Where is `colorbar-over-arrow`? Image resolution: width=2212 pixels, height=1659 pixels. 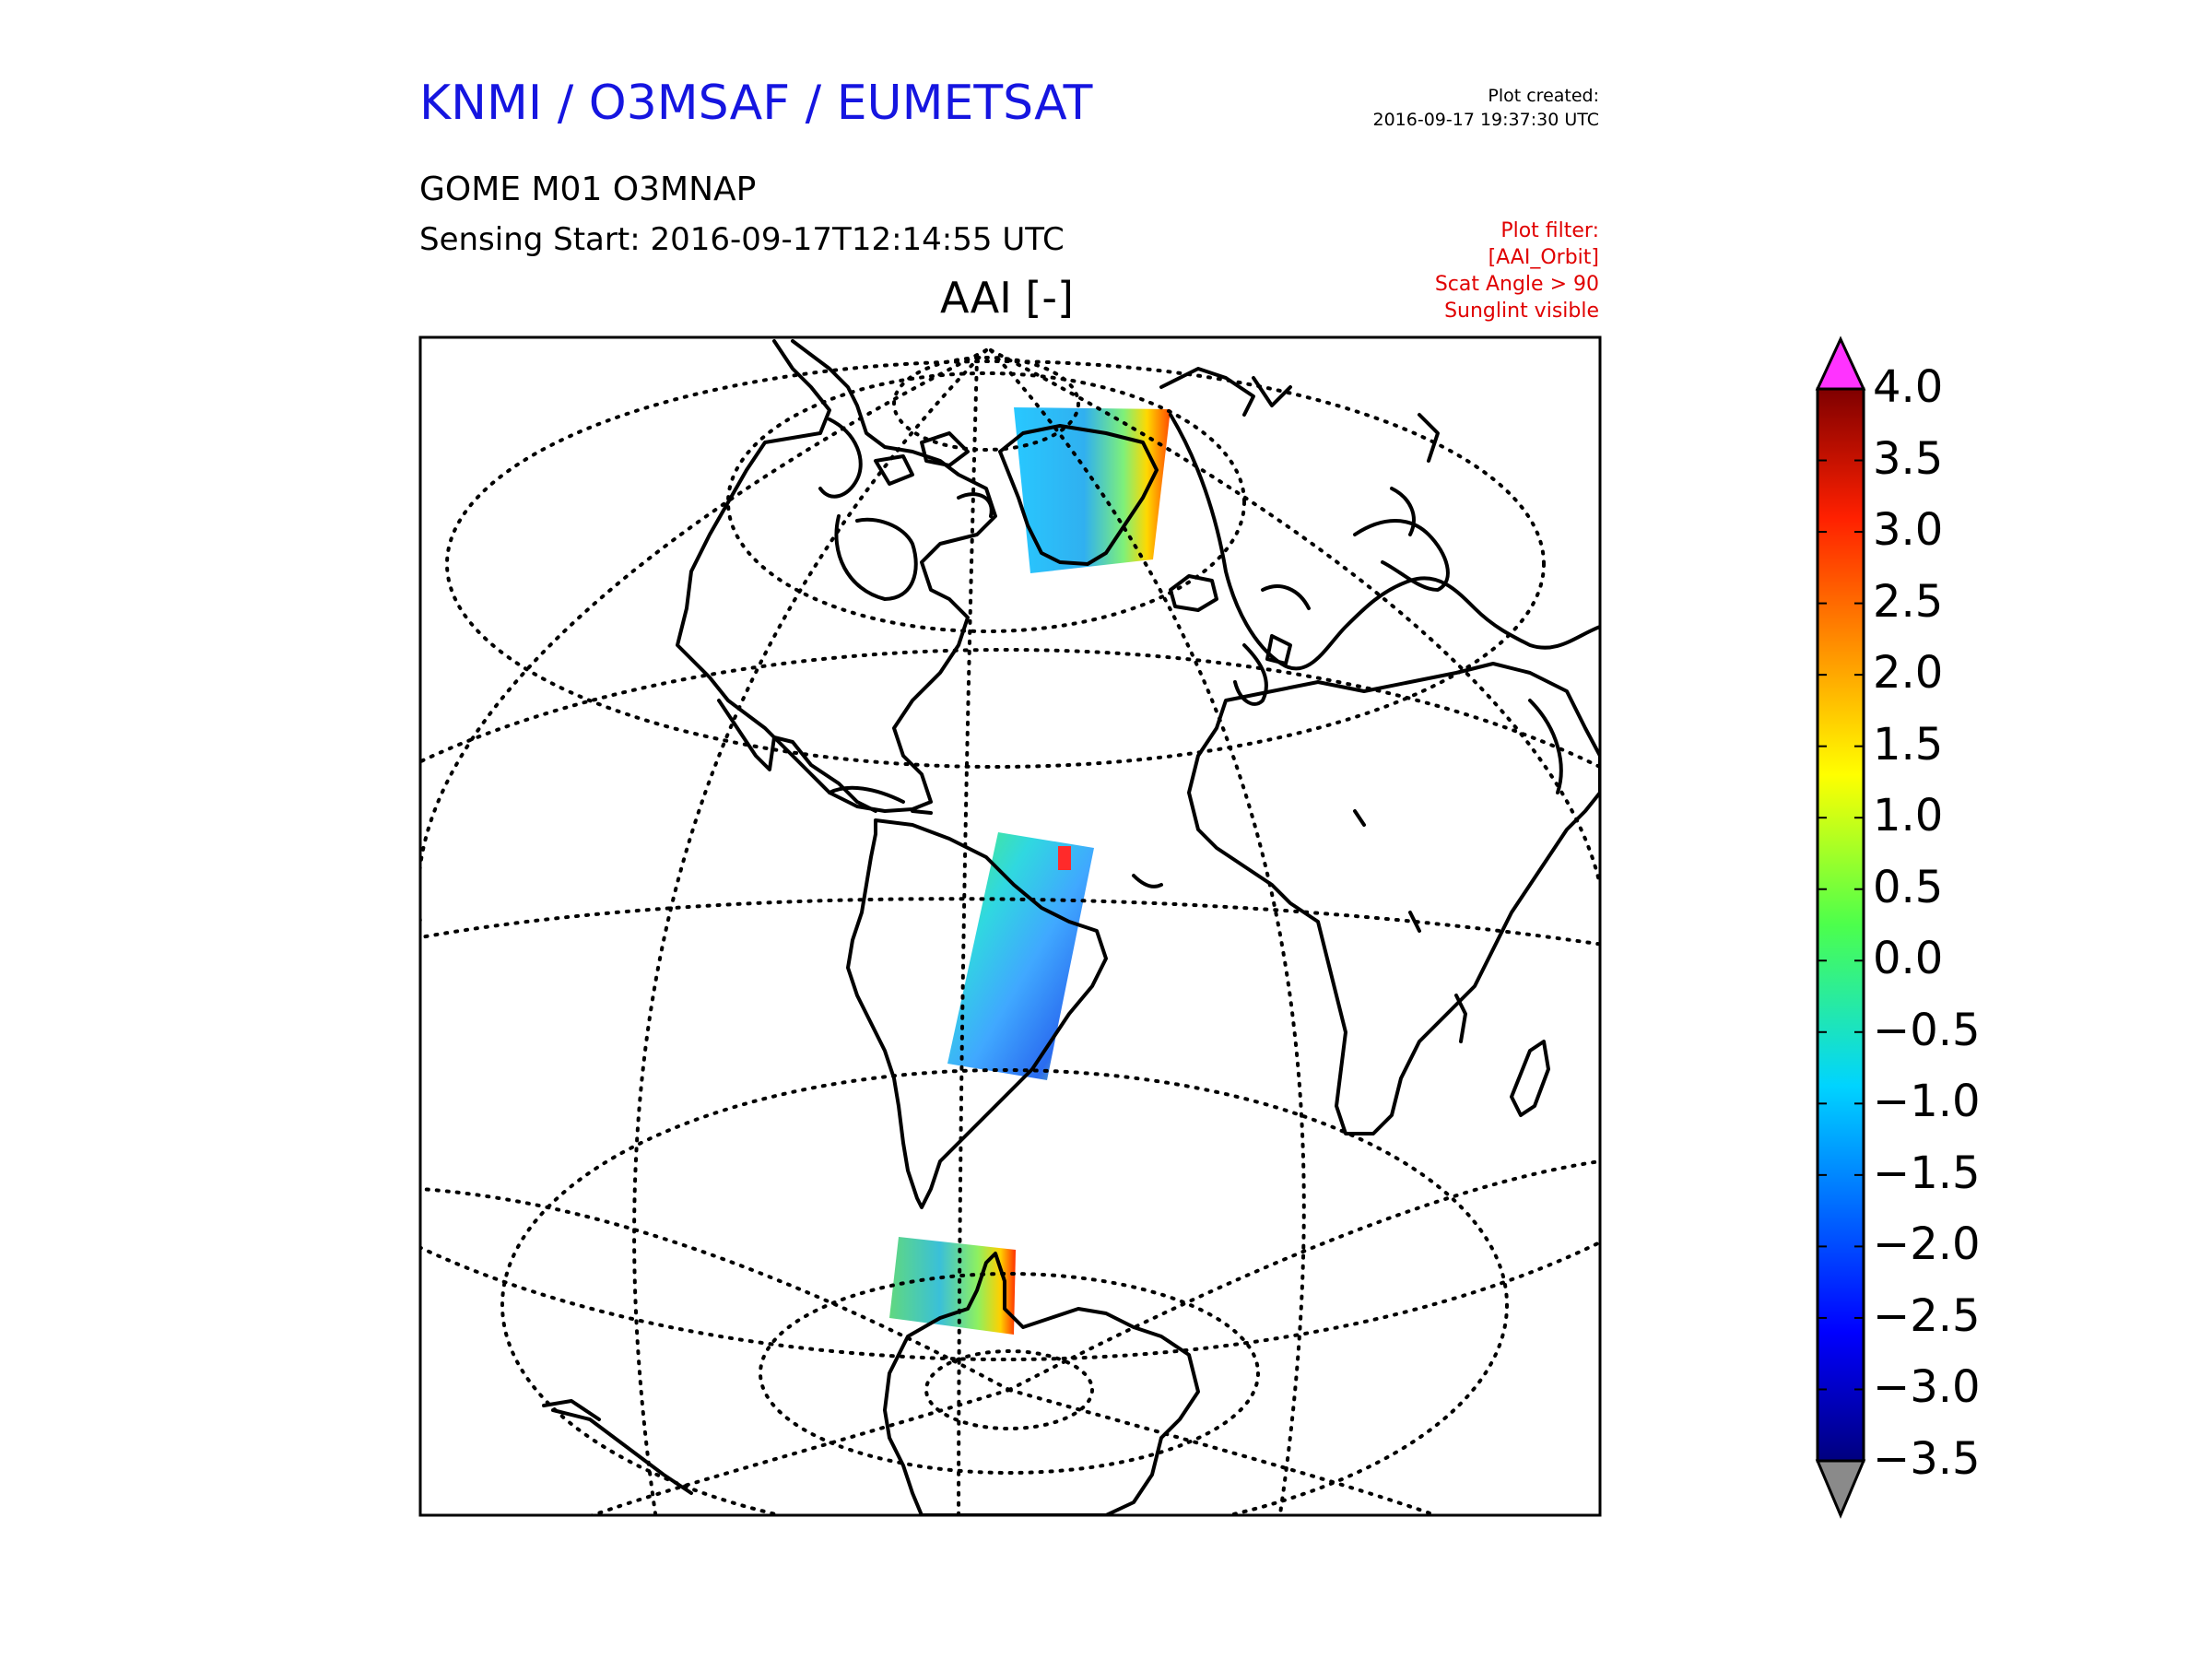
colorbar-over-arrow is located at coordinates (1840, 363).